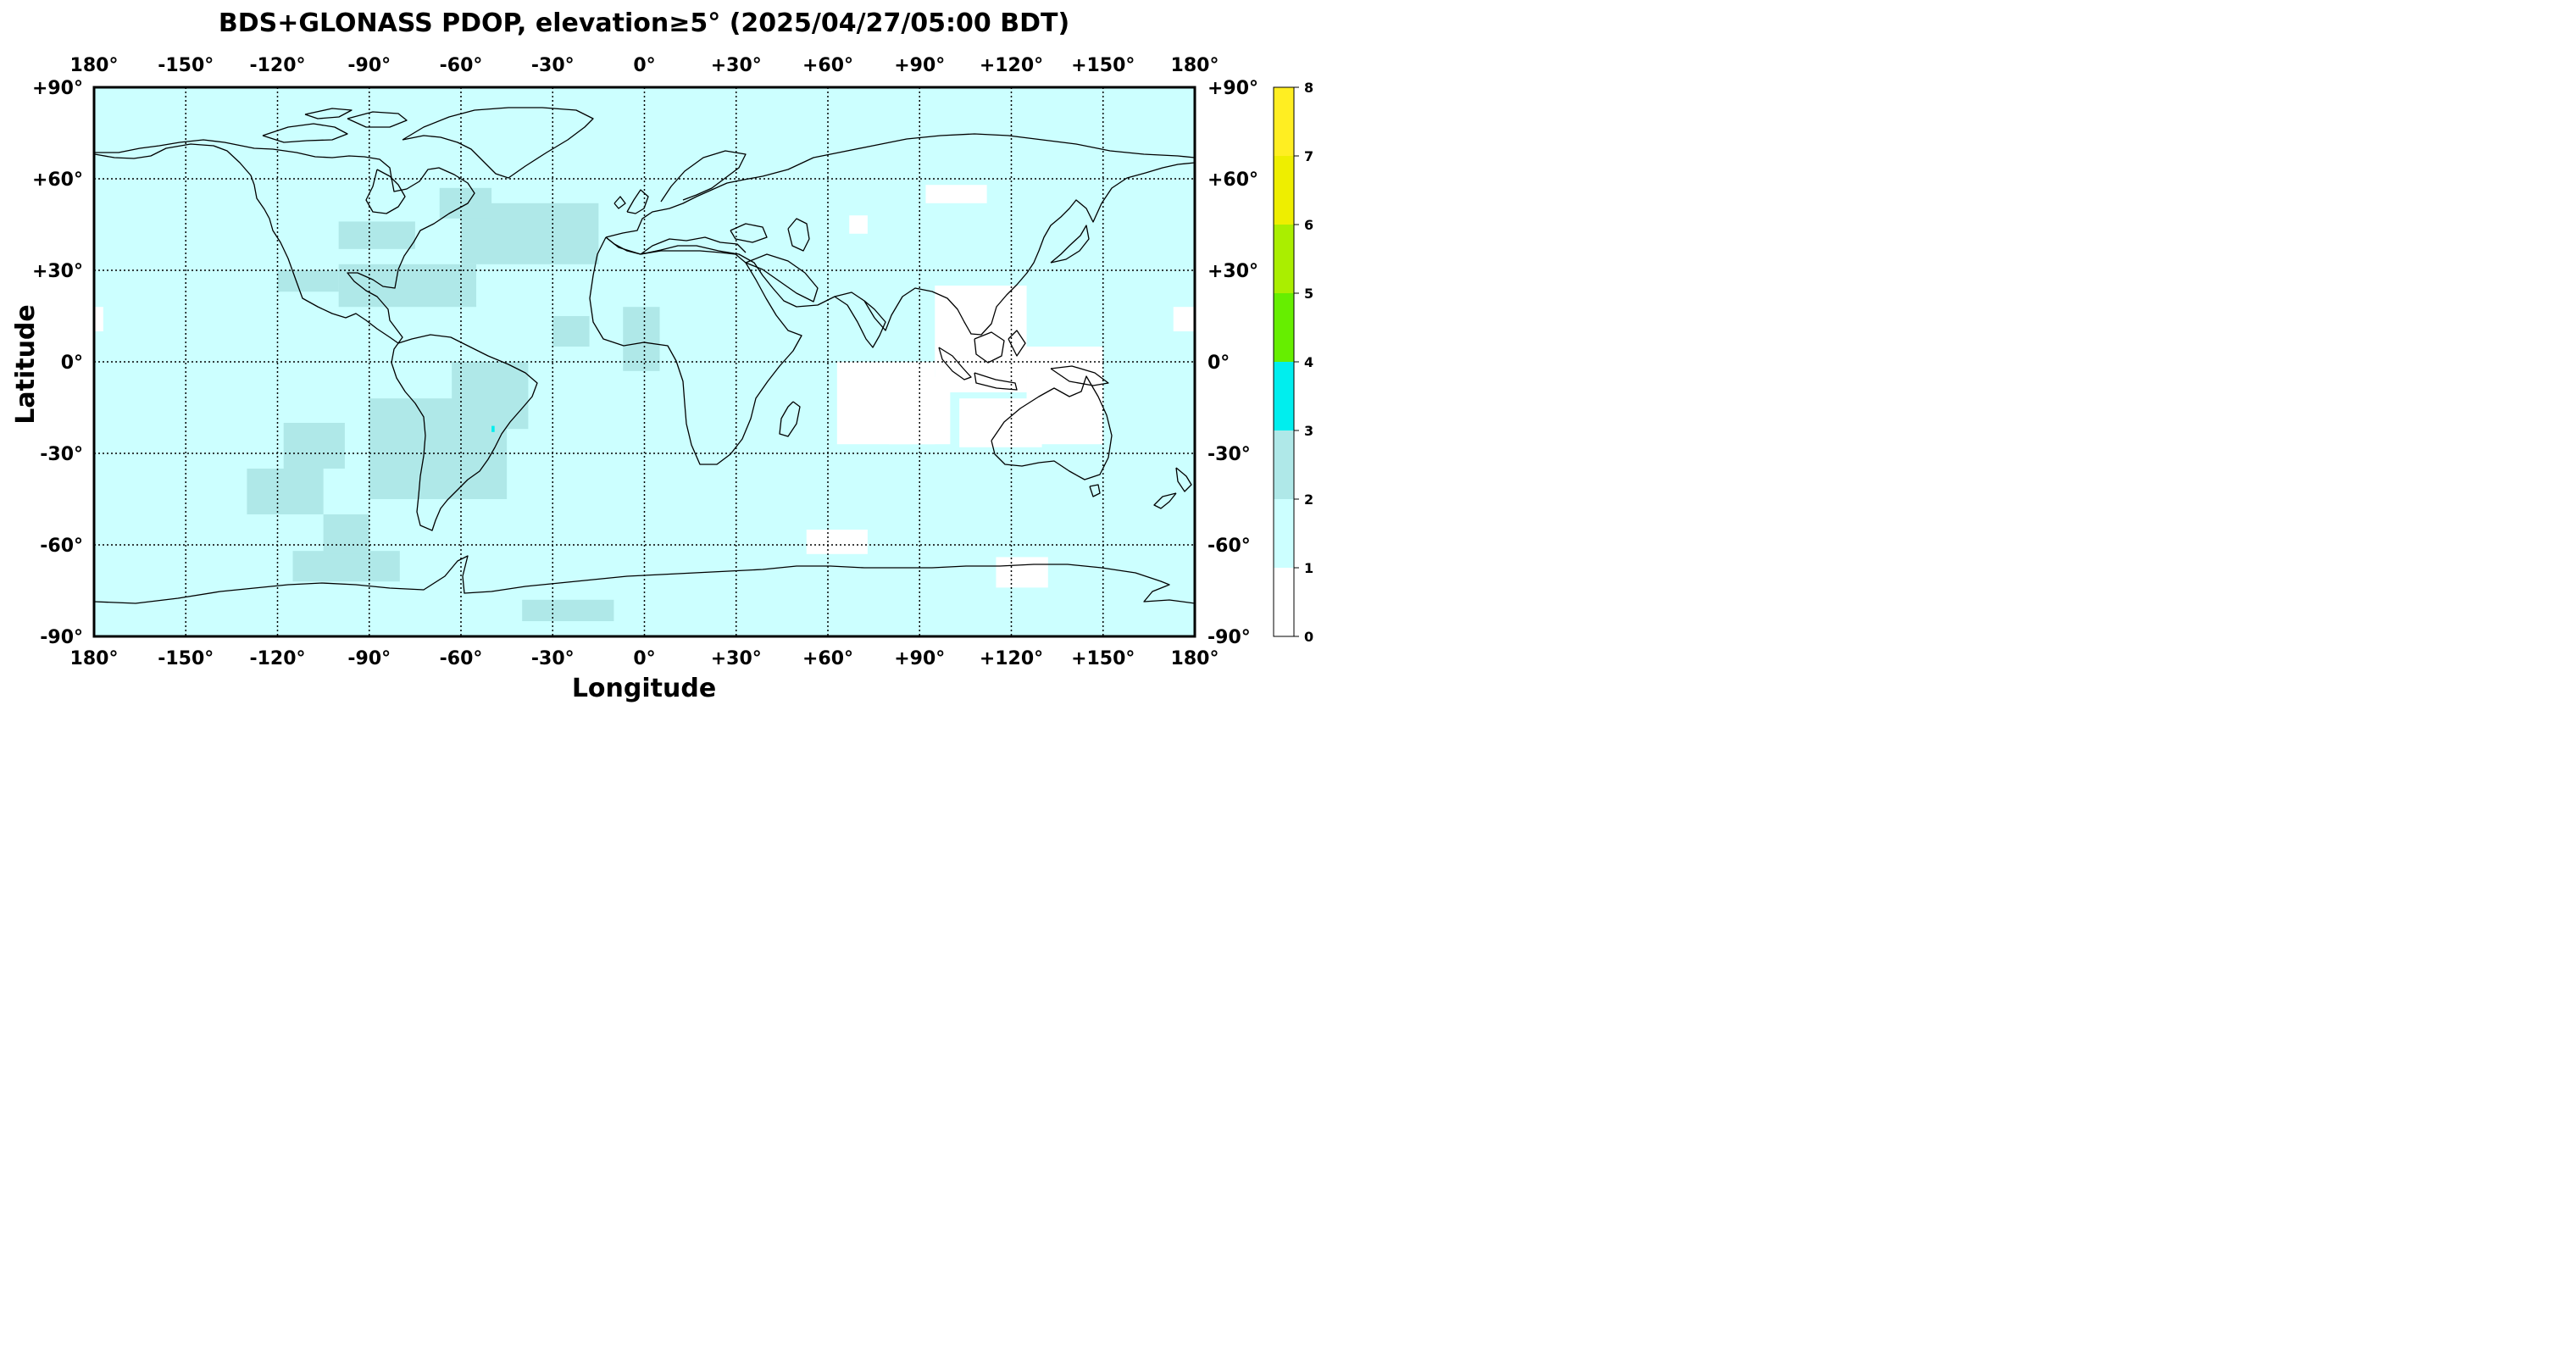  Describe the element at coordinates (919, 65) in the screenshot. I see `x-tick-top-label: +90°` at that location.